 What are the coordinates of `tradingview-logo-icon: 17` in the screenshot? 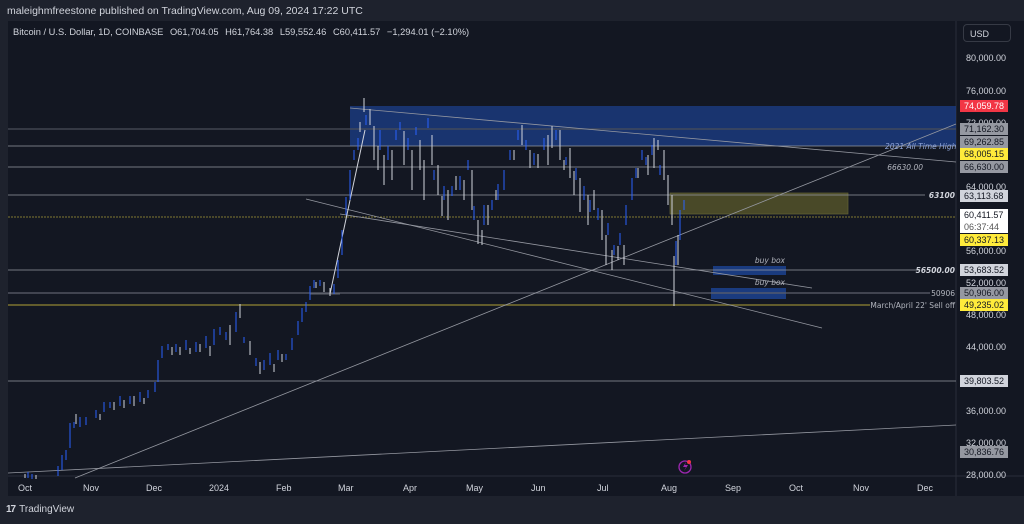 It's located at (11, 509).